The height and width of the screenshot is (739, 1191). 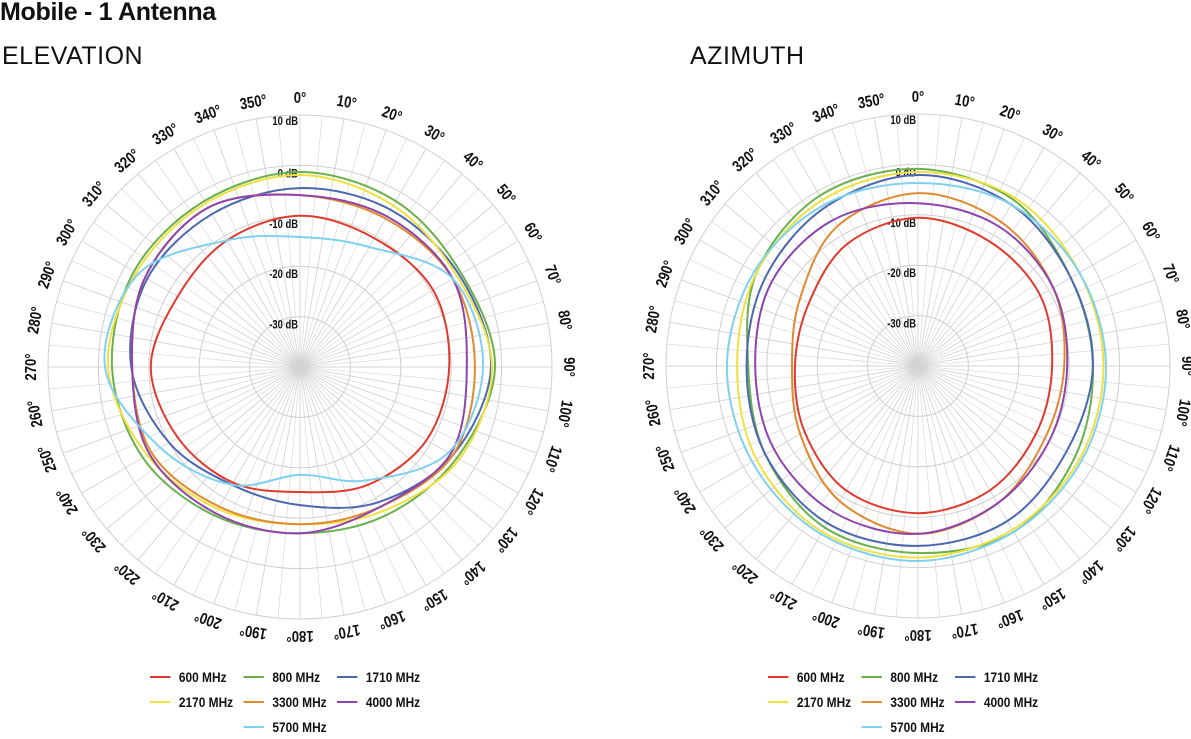 I want to click on elevation-angle-label: 80°, so click(x=564, y=320).